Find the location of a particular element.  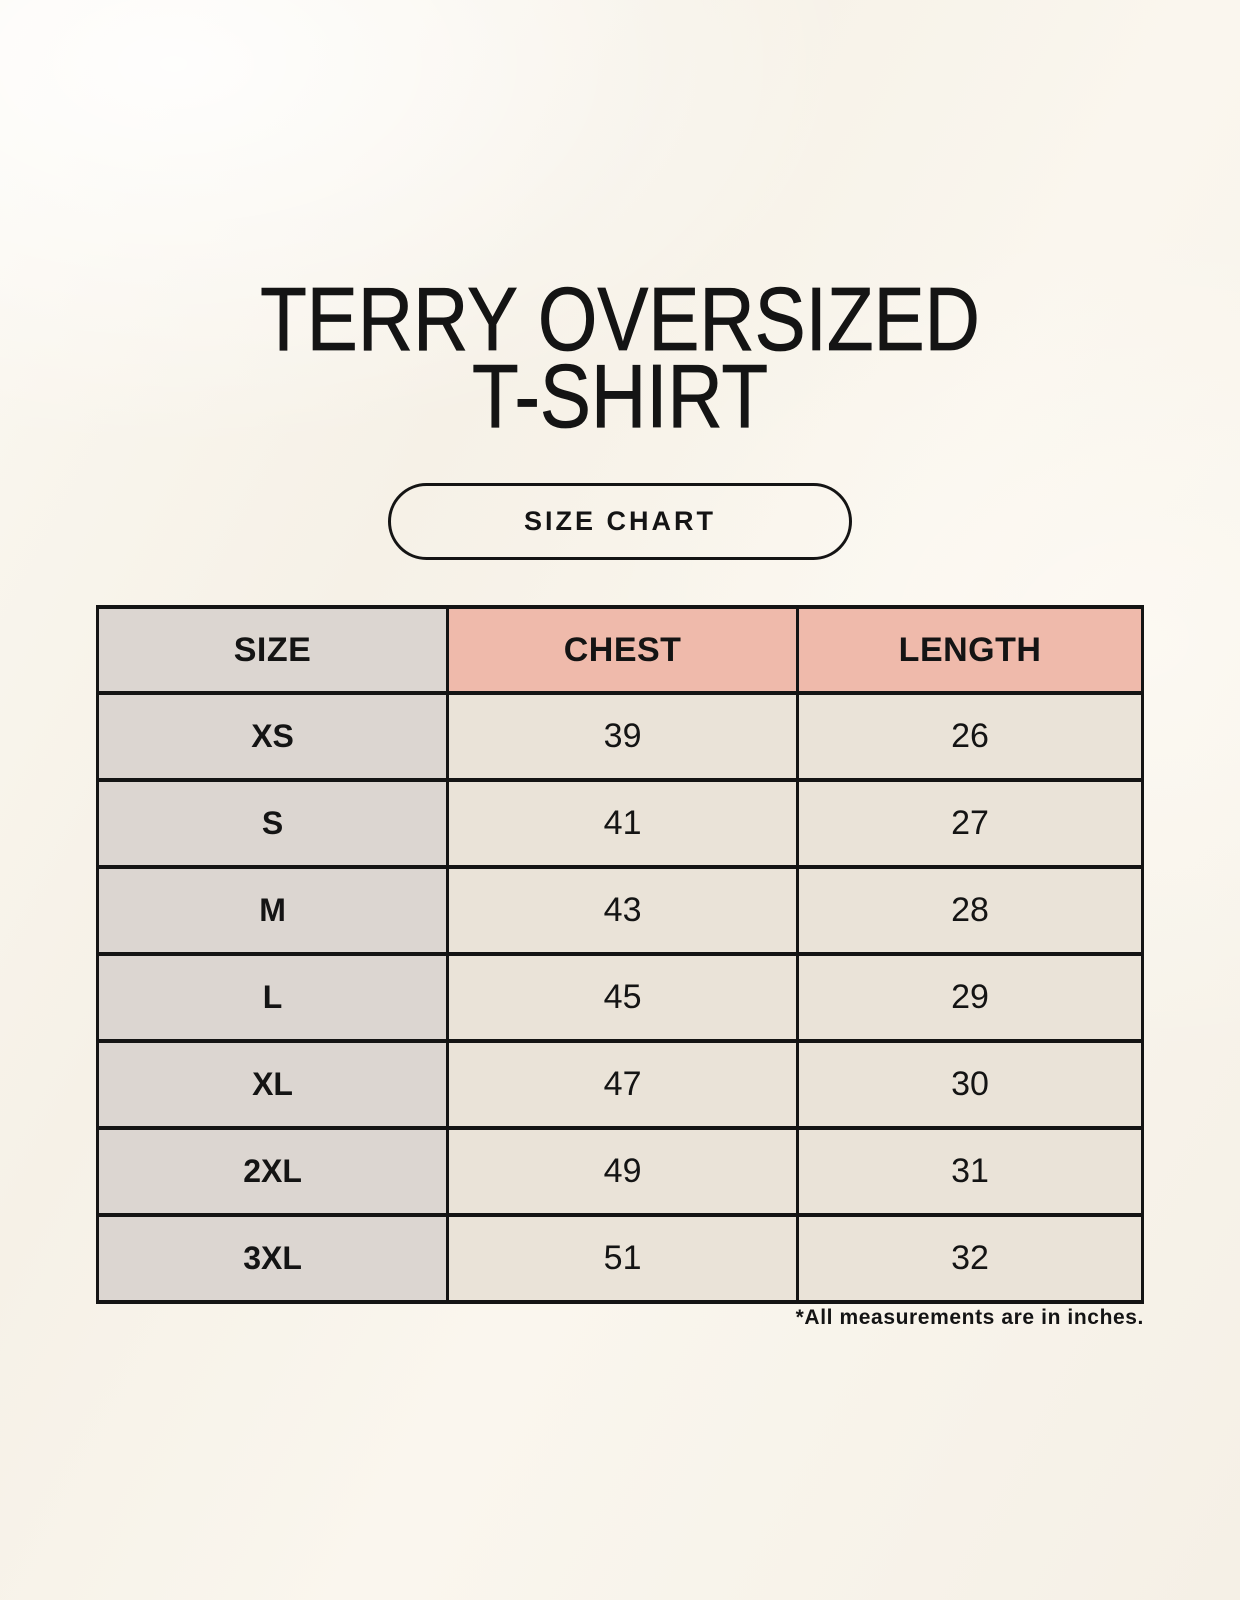

product-title-line2: T-SHIRT is located at coordinates (620, 396).